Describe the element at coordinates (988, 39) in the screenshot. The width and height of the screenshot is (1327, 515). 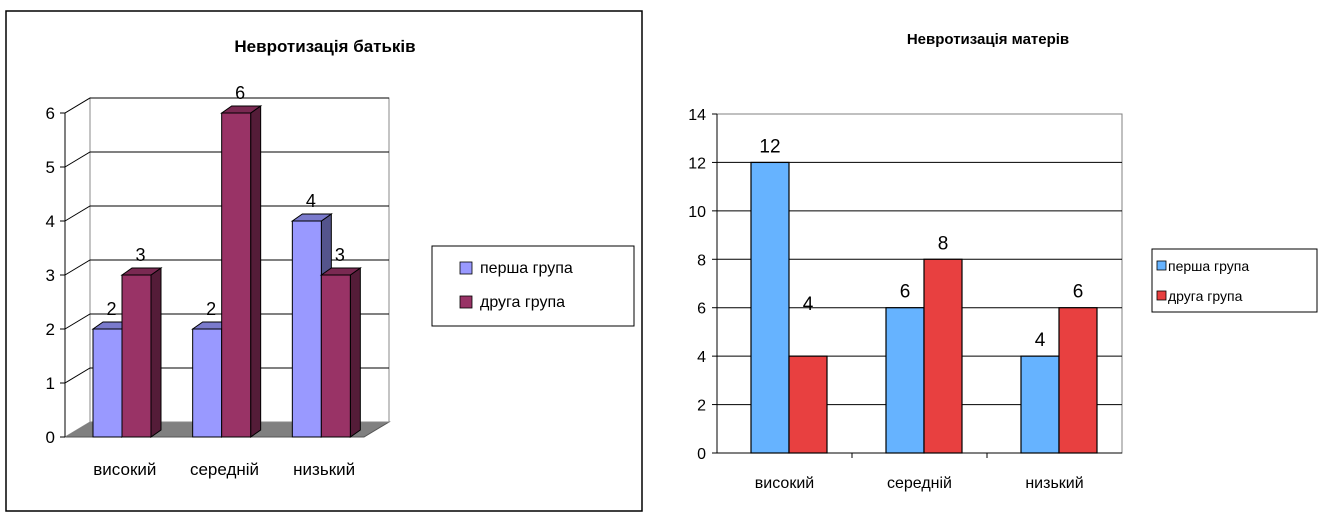
I see `chart-title: Невротизація матерів` at that location.